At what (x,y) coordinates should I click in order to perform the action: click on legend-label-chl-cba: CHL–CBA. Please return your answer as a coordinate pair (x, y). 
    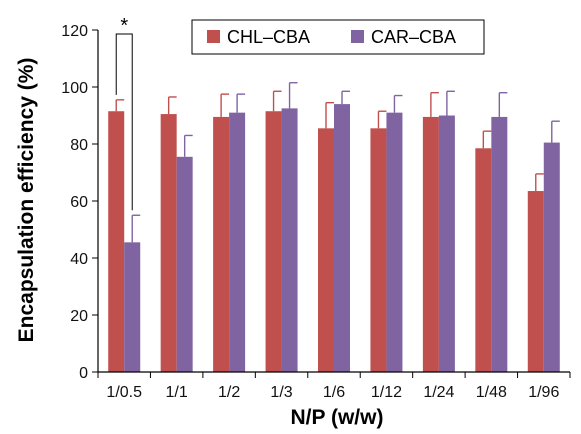
    Looking at the image, I should click on (268, 37).